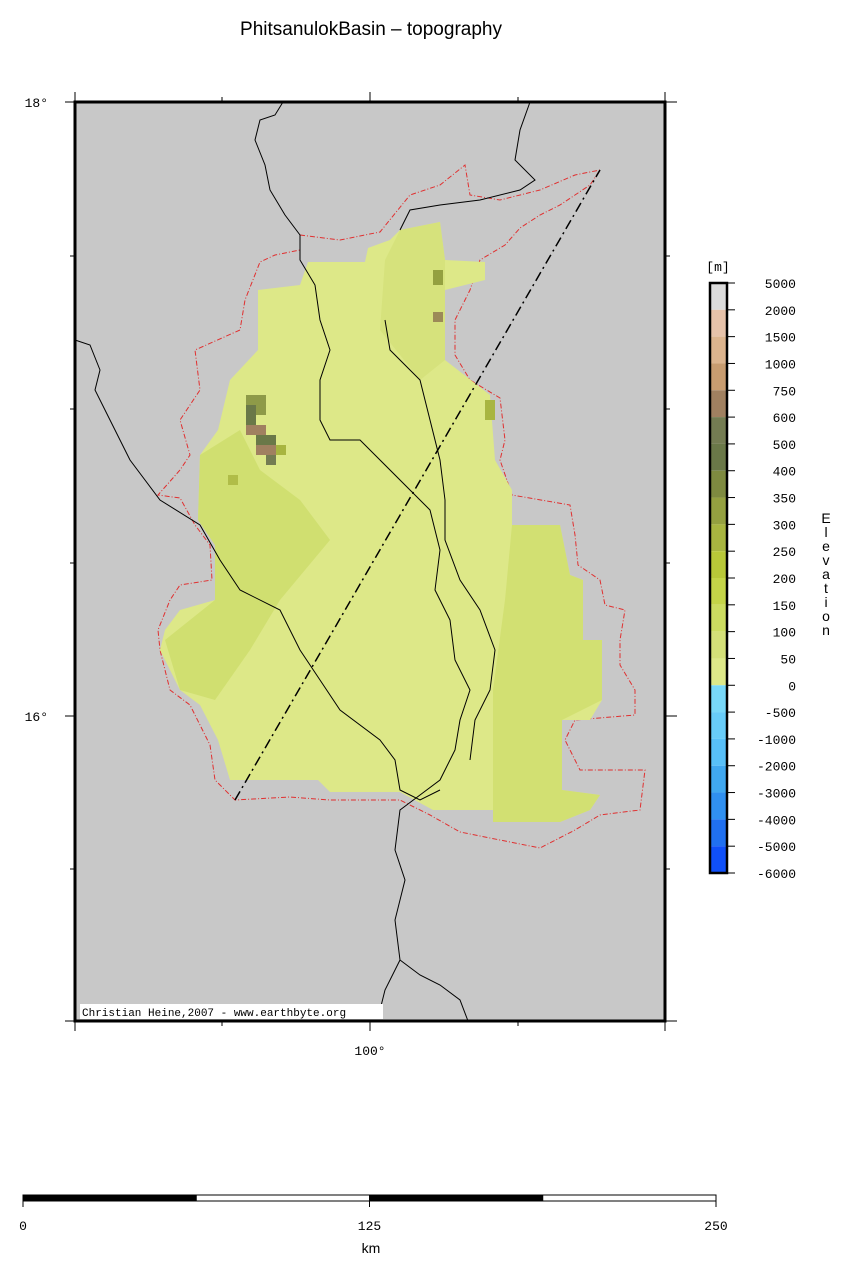 The image size is (851, 1275). I want to click on scale-label: 125, so click(369, 1226).